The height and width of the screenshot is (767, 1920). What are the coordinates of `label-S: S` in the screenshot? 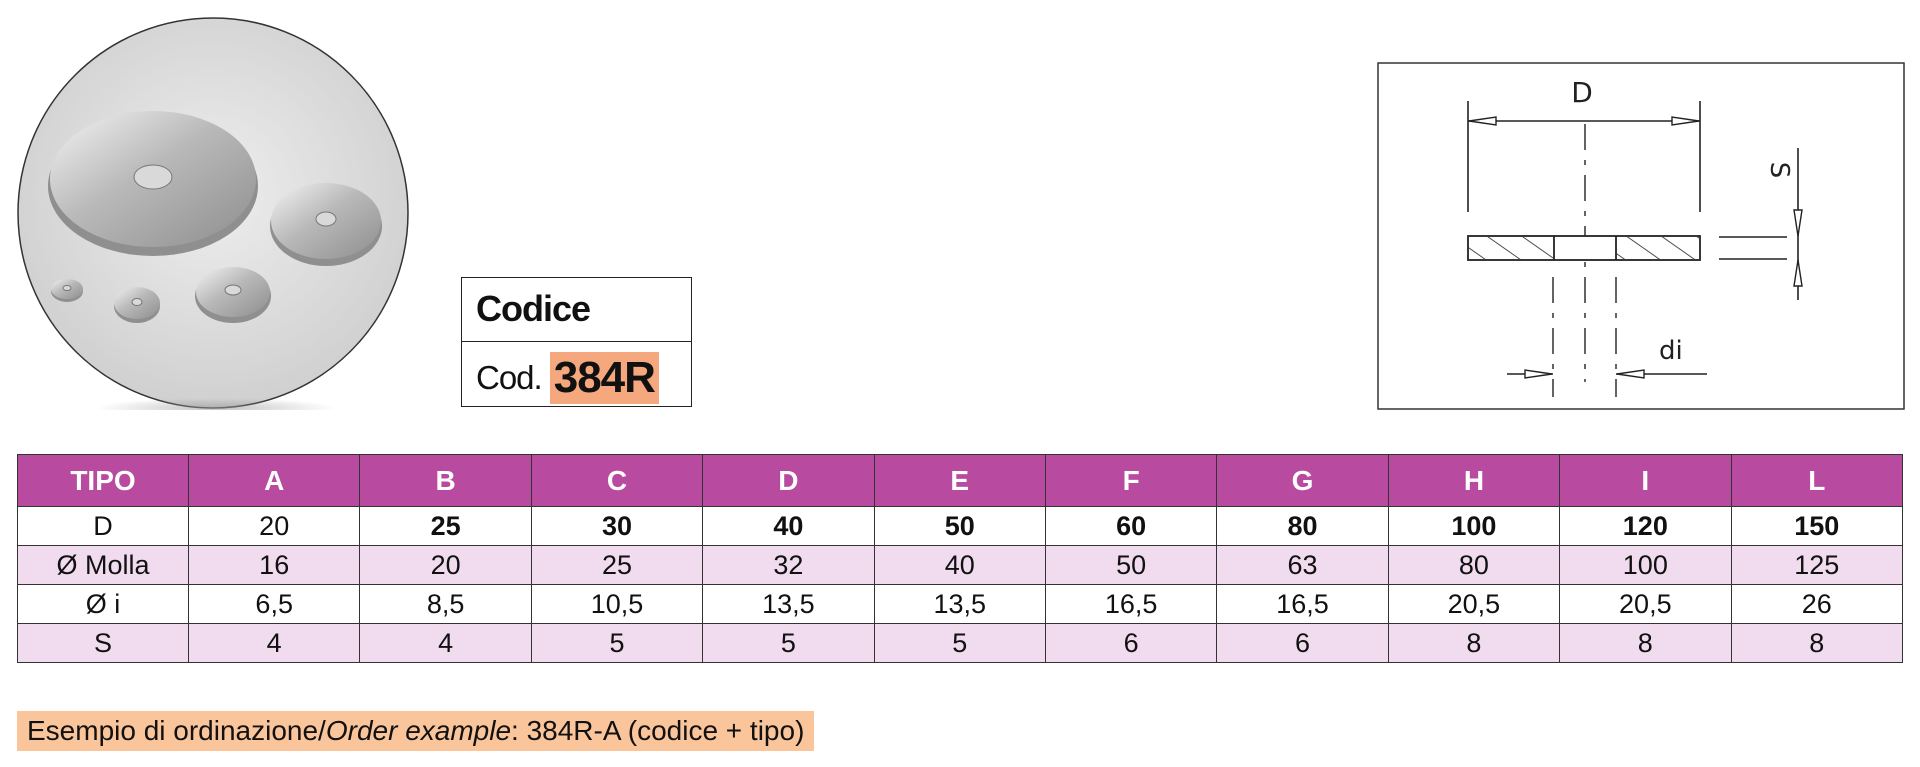 It's located at (1779, 170).